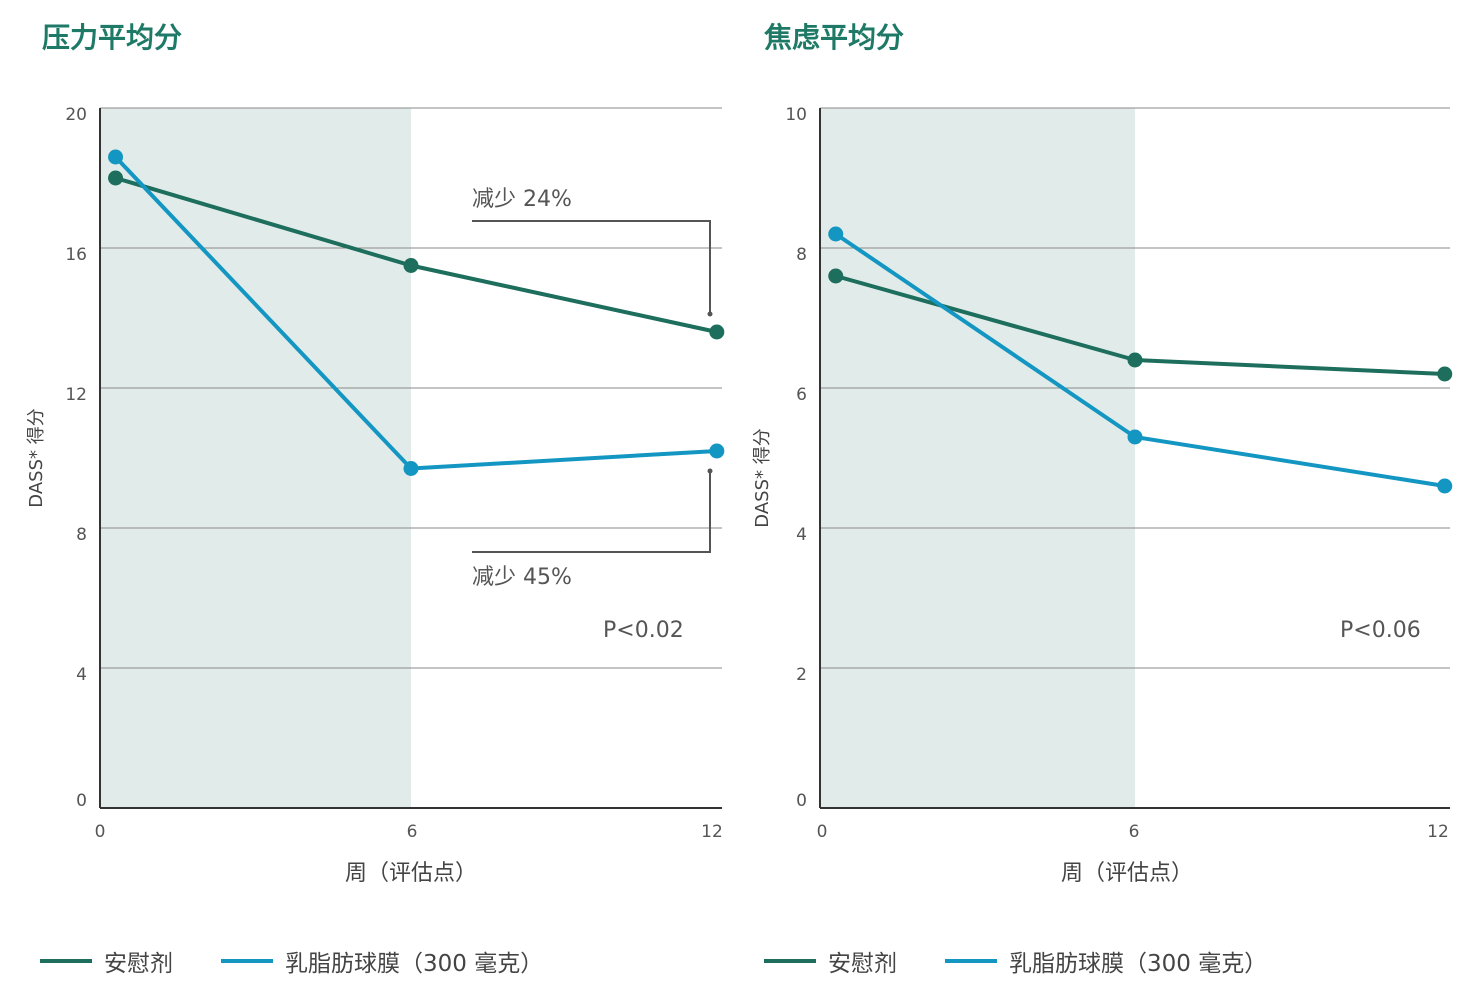 Image resolution: width=1474 pixels, height=986 pixels. Describe the element at coordinates (591, 512) in the screenshot. I see `stress-reduction-bracket-mfgm` at that location.